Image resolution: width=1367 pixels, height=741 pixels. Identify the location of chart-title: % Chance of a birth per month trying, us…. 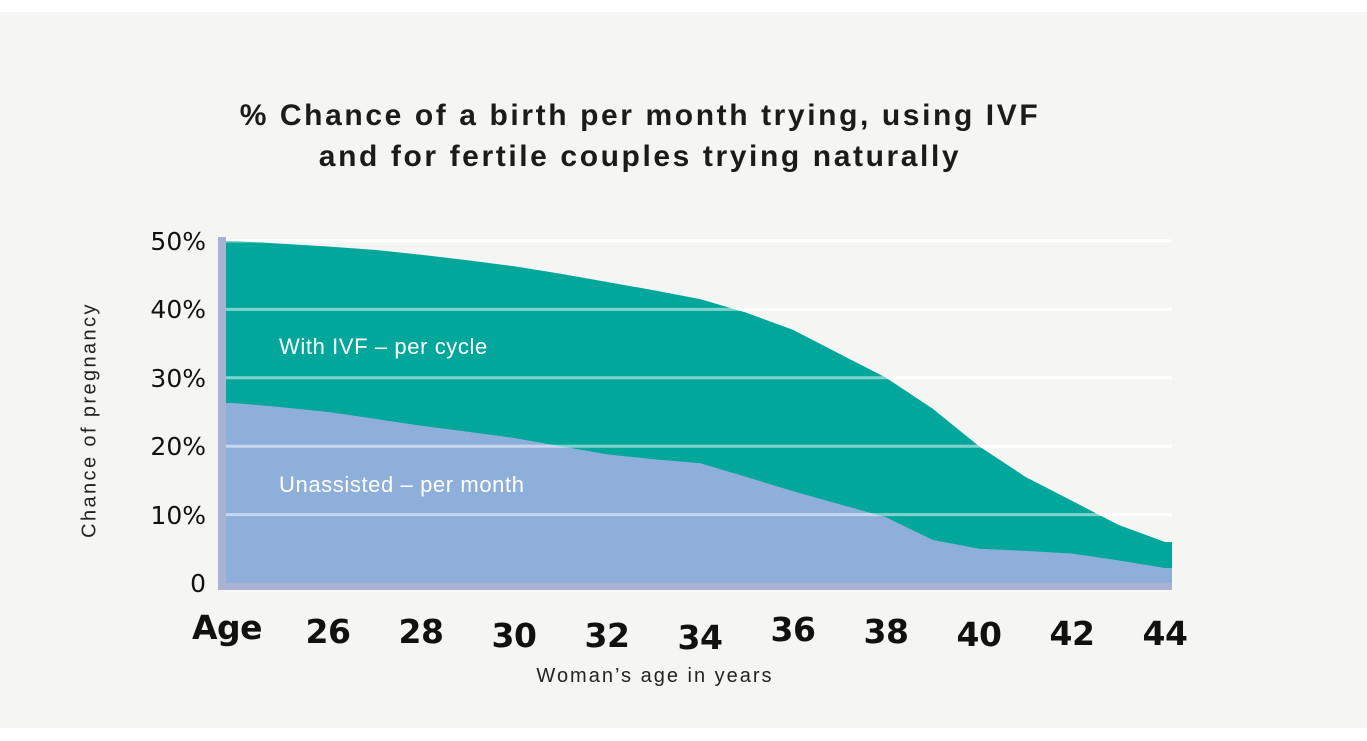
(640, 136).